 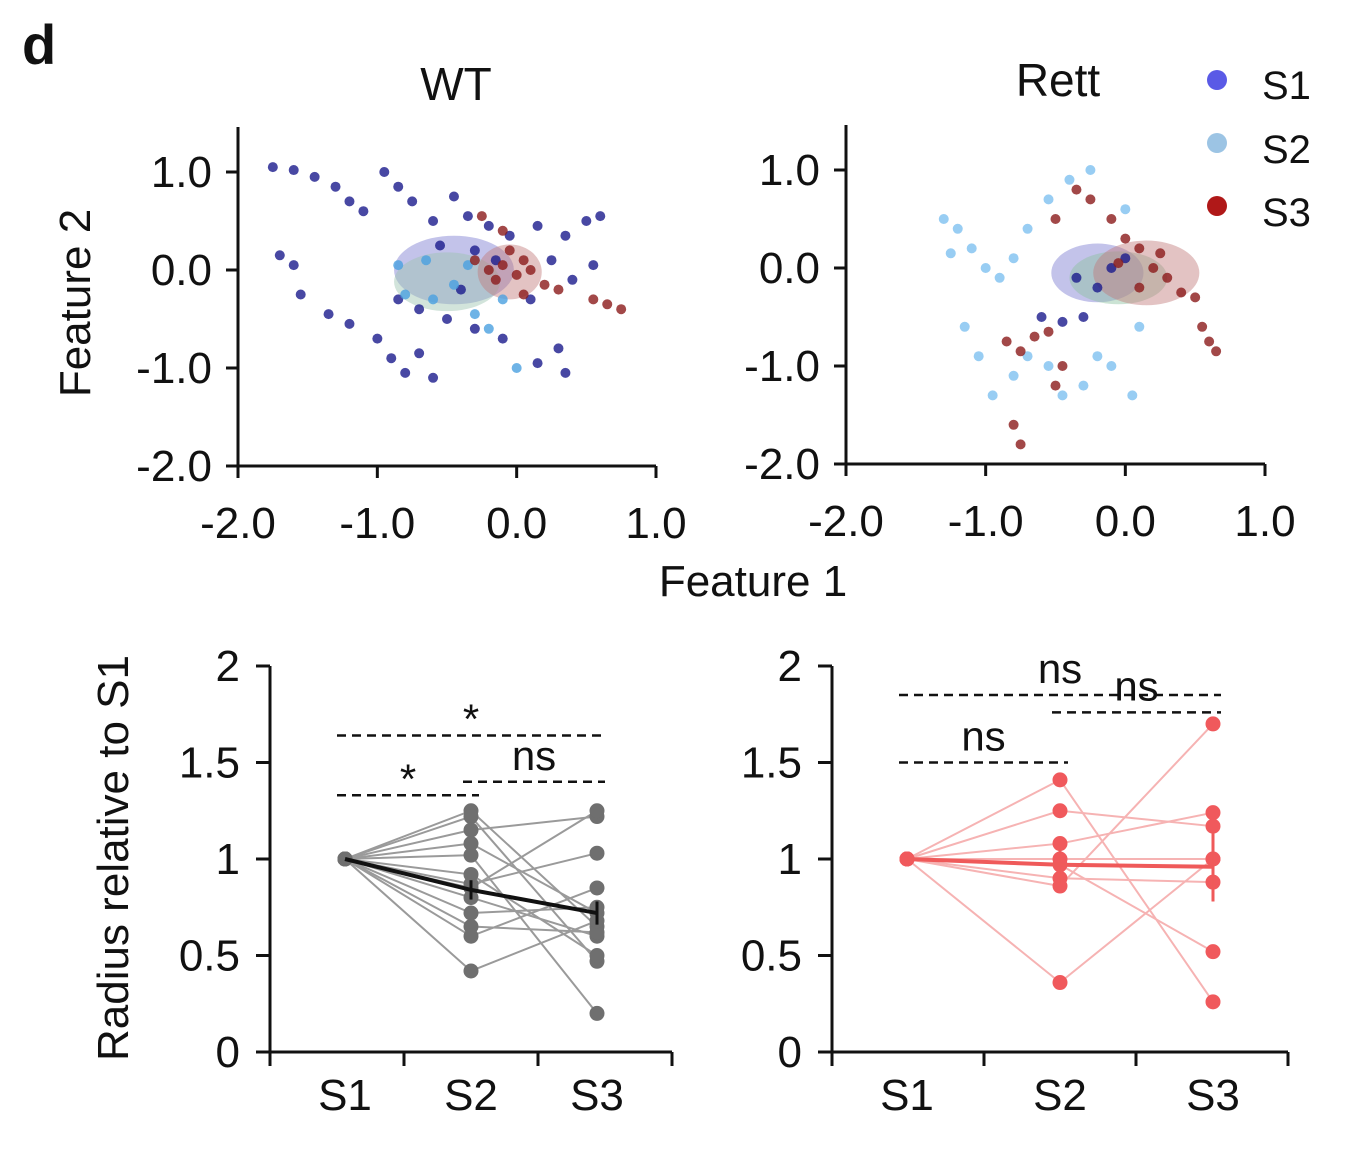 What do you see at coordinates (790, 859) in the screenshot?
I see `rett-radius-y-tick-label: 1` at bounding box center [790, 859].